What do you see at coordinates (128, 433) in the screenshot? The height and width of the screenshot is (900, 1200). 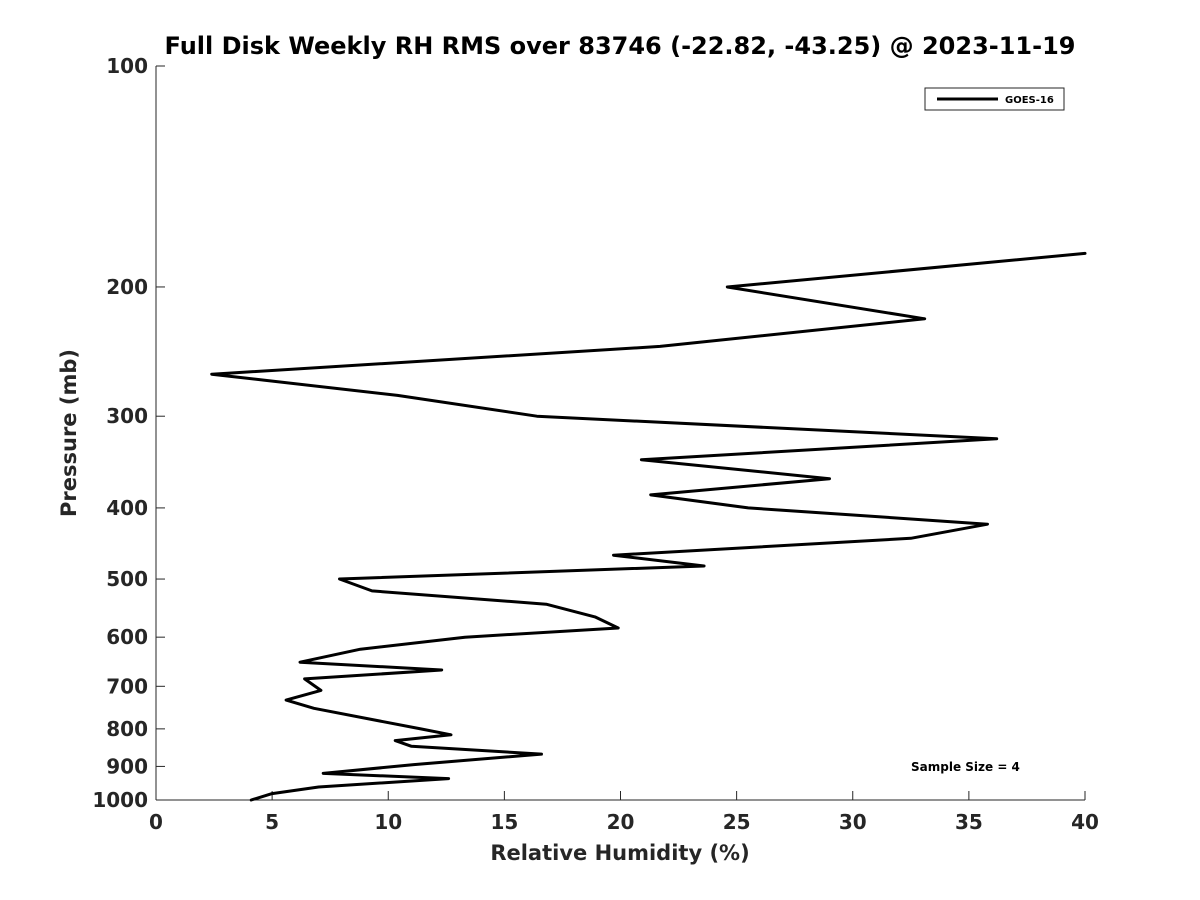 I see `y-axis-ticks: 100 200 300 400 500 600 700 800 900 1000` at bounding box center [128, 433].